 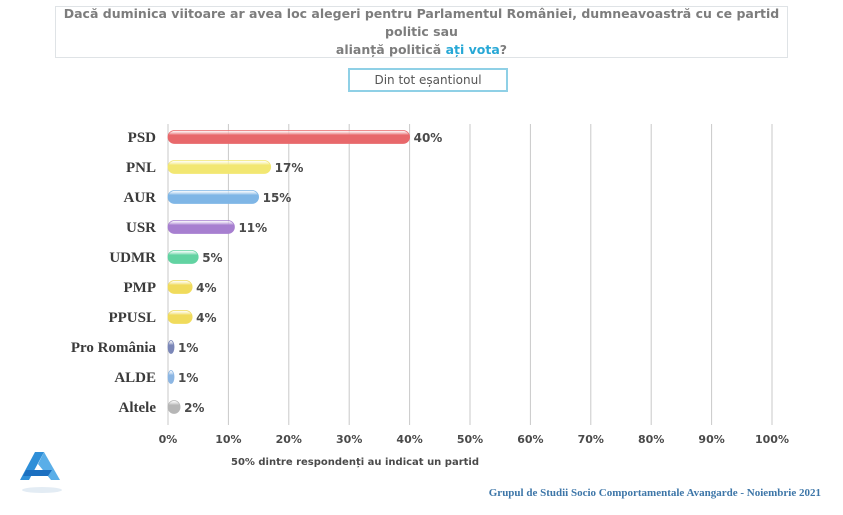 I want to click on x-tick-label: 40%, so click(x=409, y=439).